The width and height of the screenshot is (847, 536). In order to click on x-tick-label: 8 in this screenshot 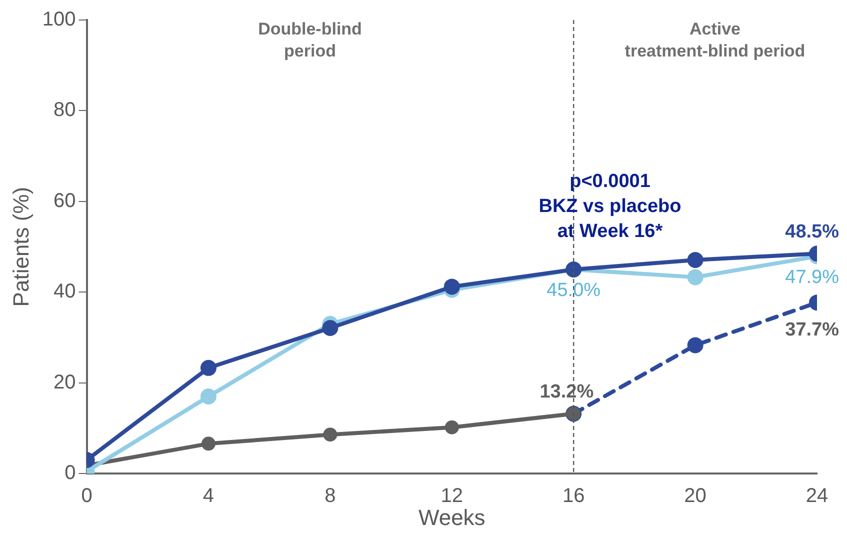, I will do `click(330, 496)`.